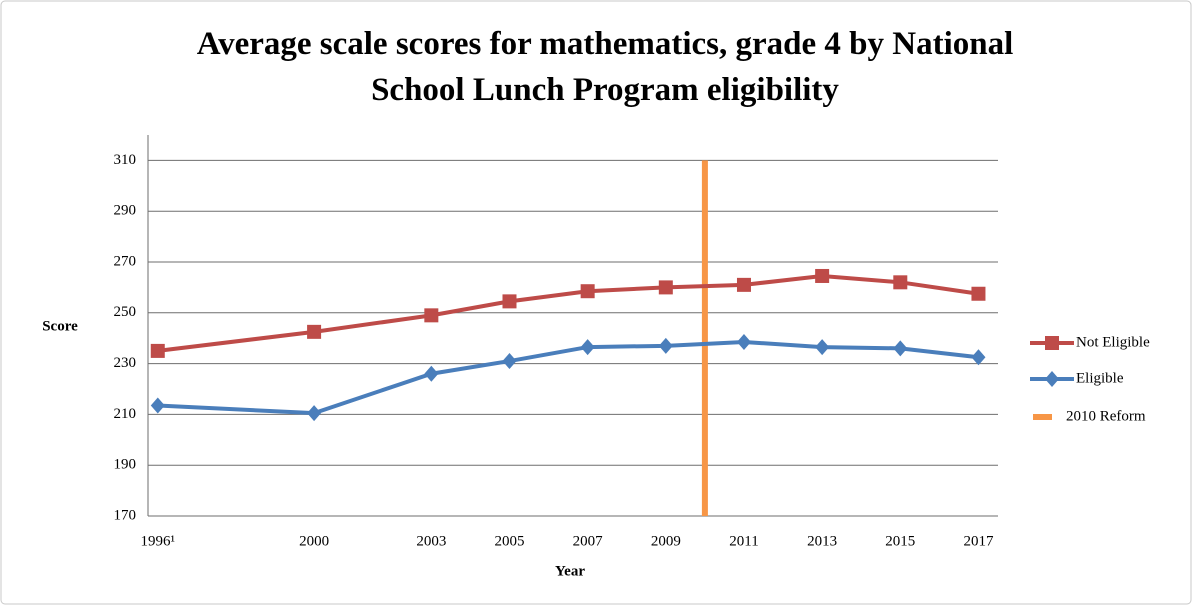 This screenshot has height=606, width=1193. Describe the element at coordinates (125, 160) in the screenshot. I see `y-tick-label: 310` at that location.